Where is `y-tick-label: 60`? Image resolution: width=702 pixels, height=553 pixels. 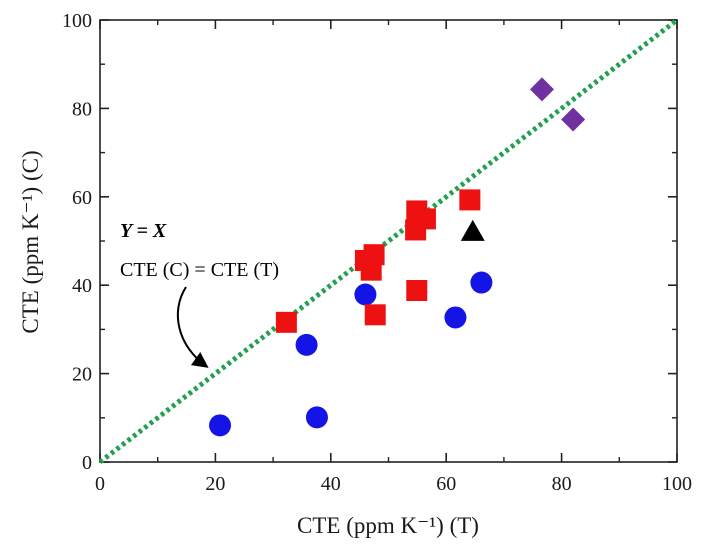
y-tick-label: 60 is located at coordinates (82, 198).